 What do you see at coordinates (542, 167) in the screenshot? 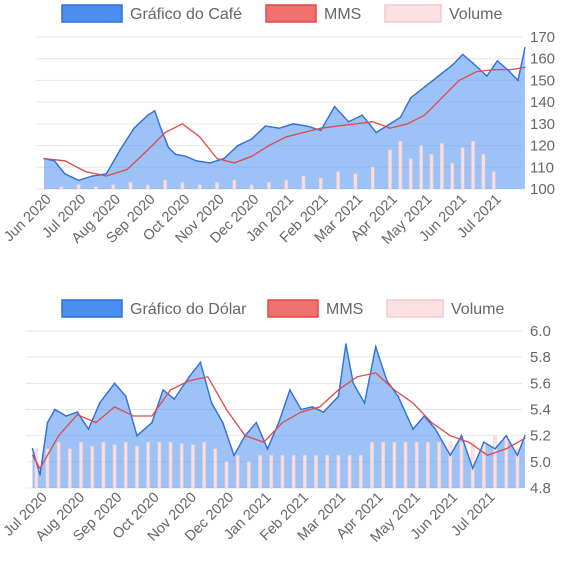
I see `y-tick-label: 110` at bounding box center [542, 167].